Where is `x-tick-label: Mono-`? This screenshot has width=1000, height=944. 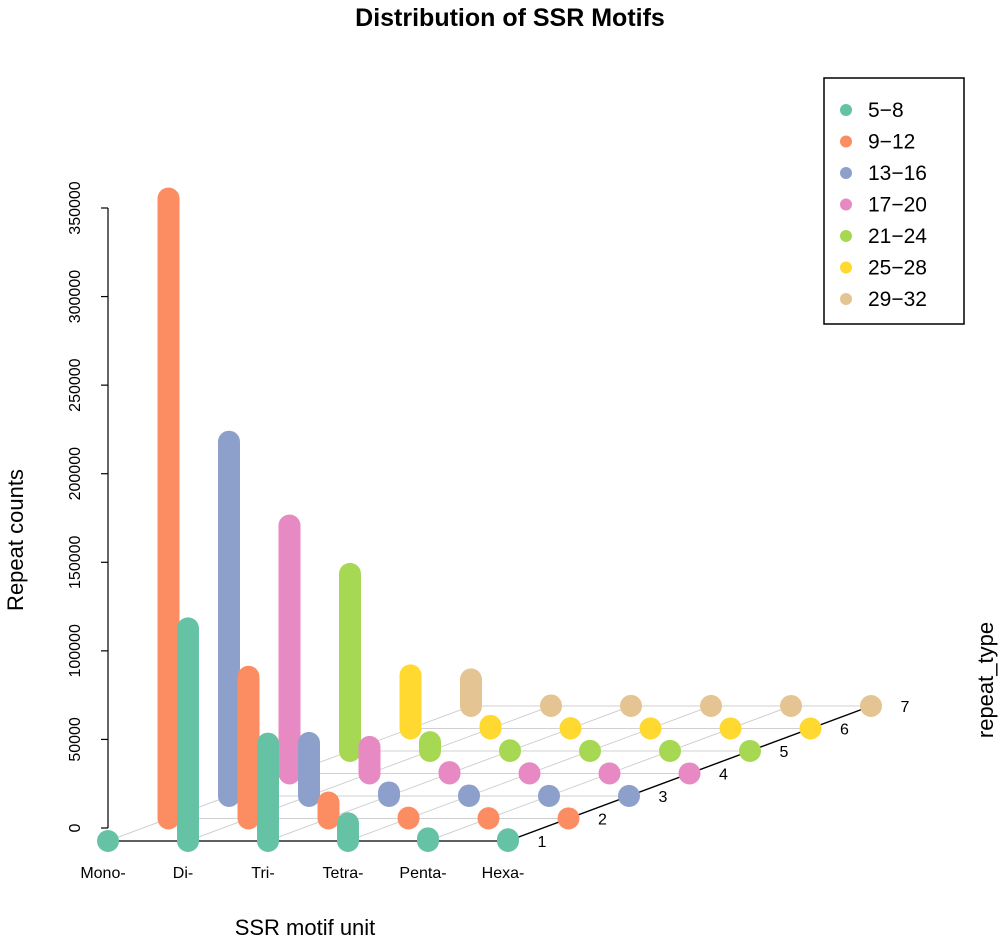 x-tick-label: Mono- is located at coordinates (102, 873).